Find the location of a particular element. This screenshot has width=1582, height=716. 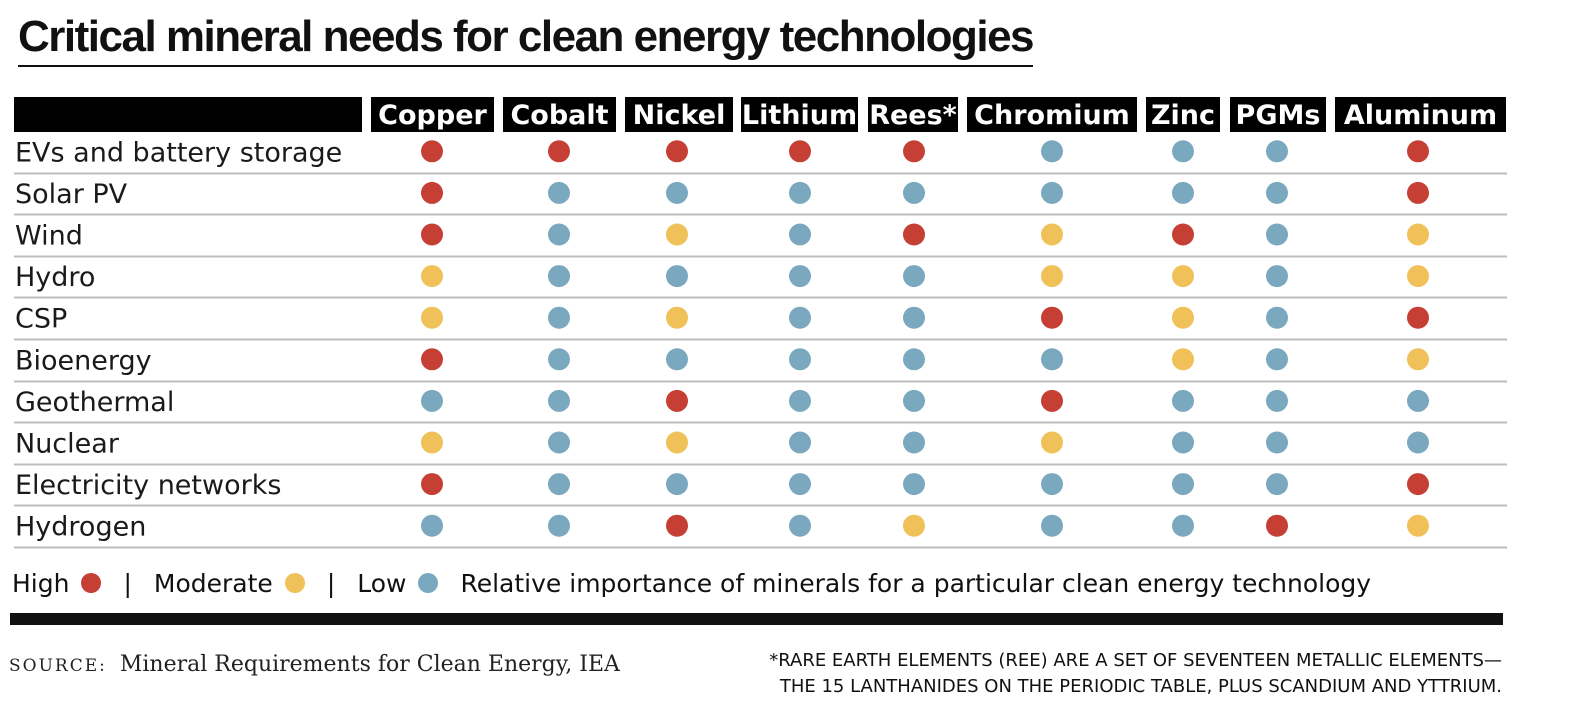

column-header-label: Copper is located at coordinates (432, 115).